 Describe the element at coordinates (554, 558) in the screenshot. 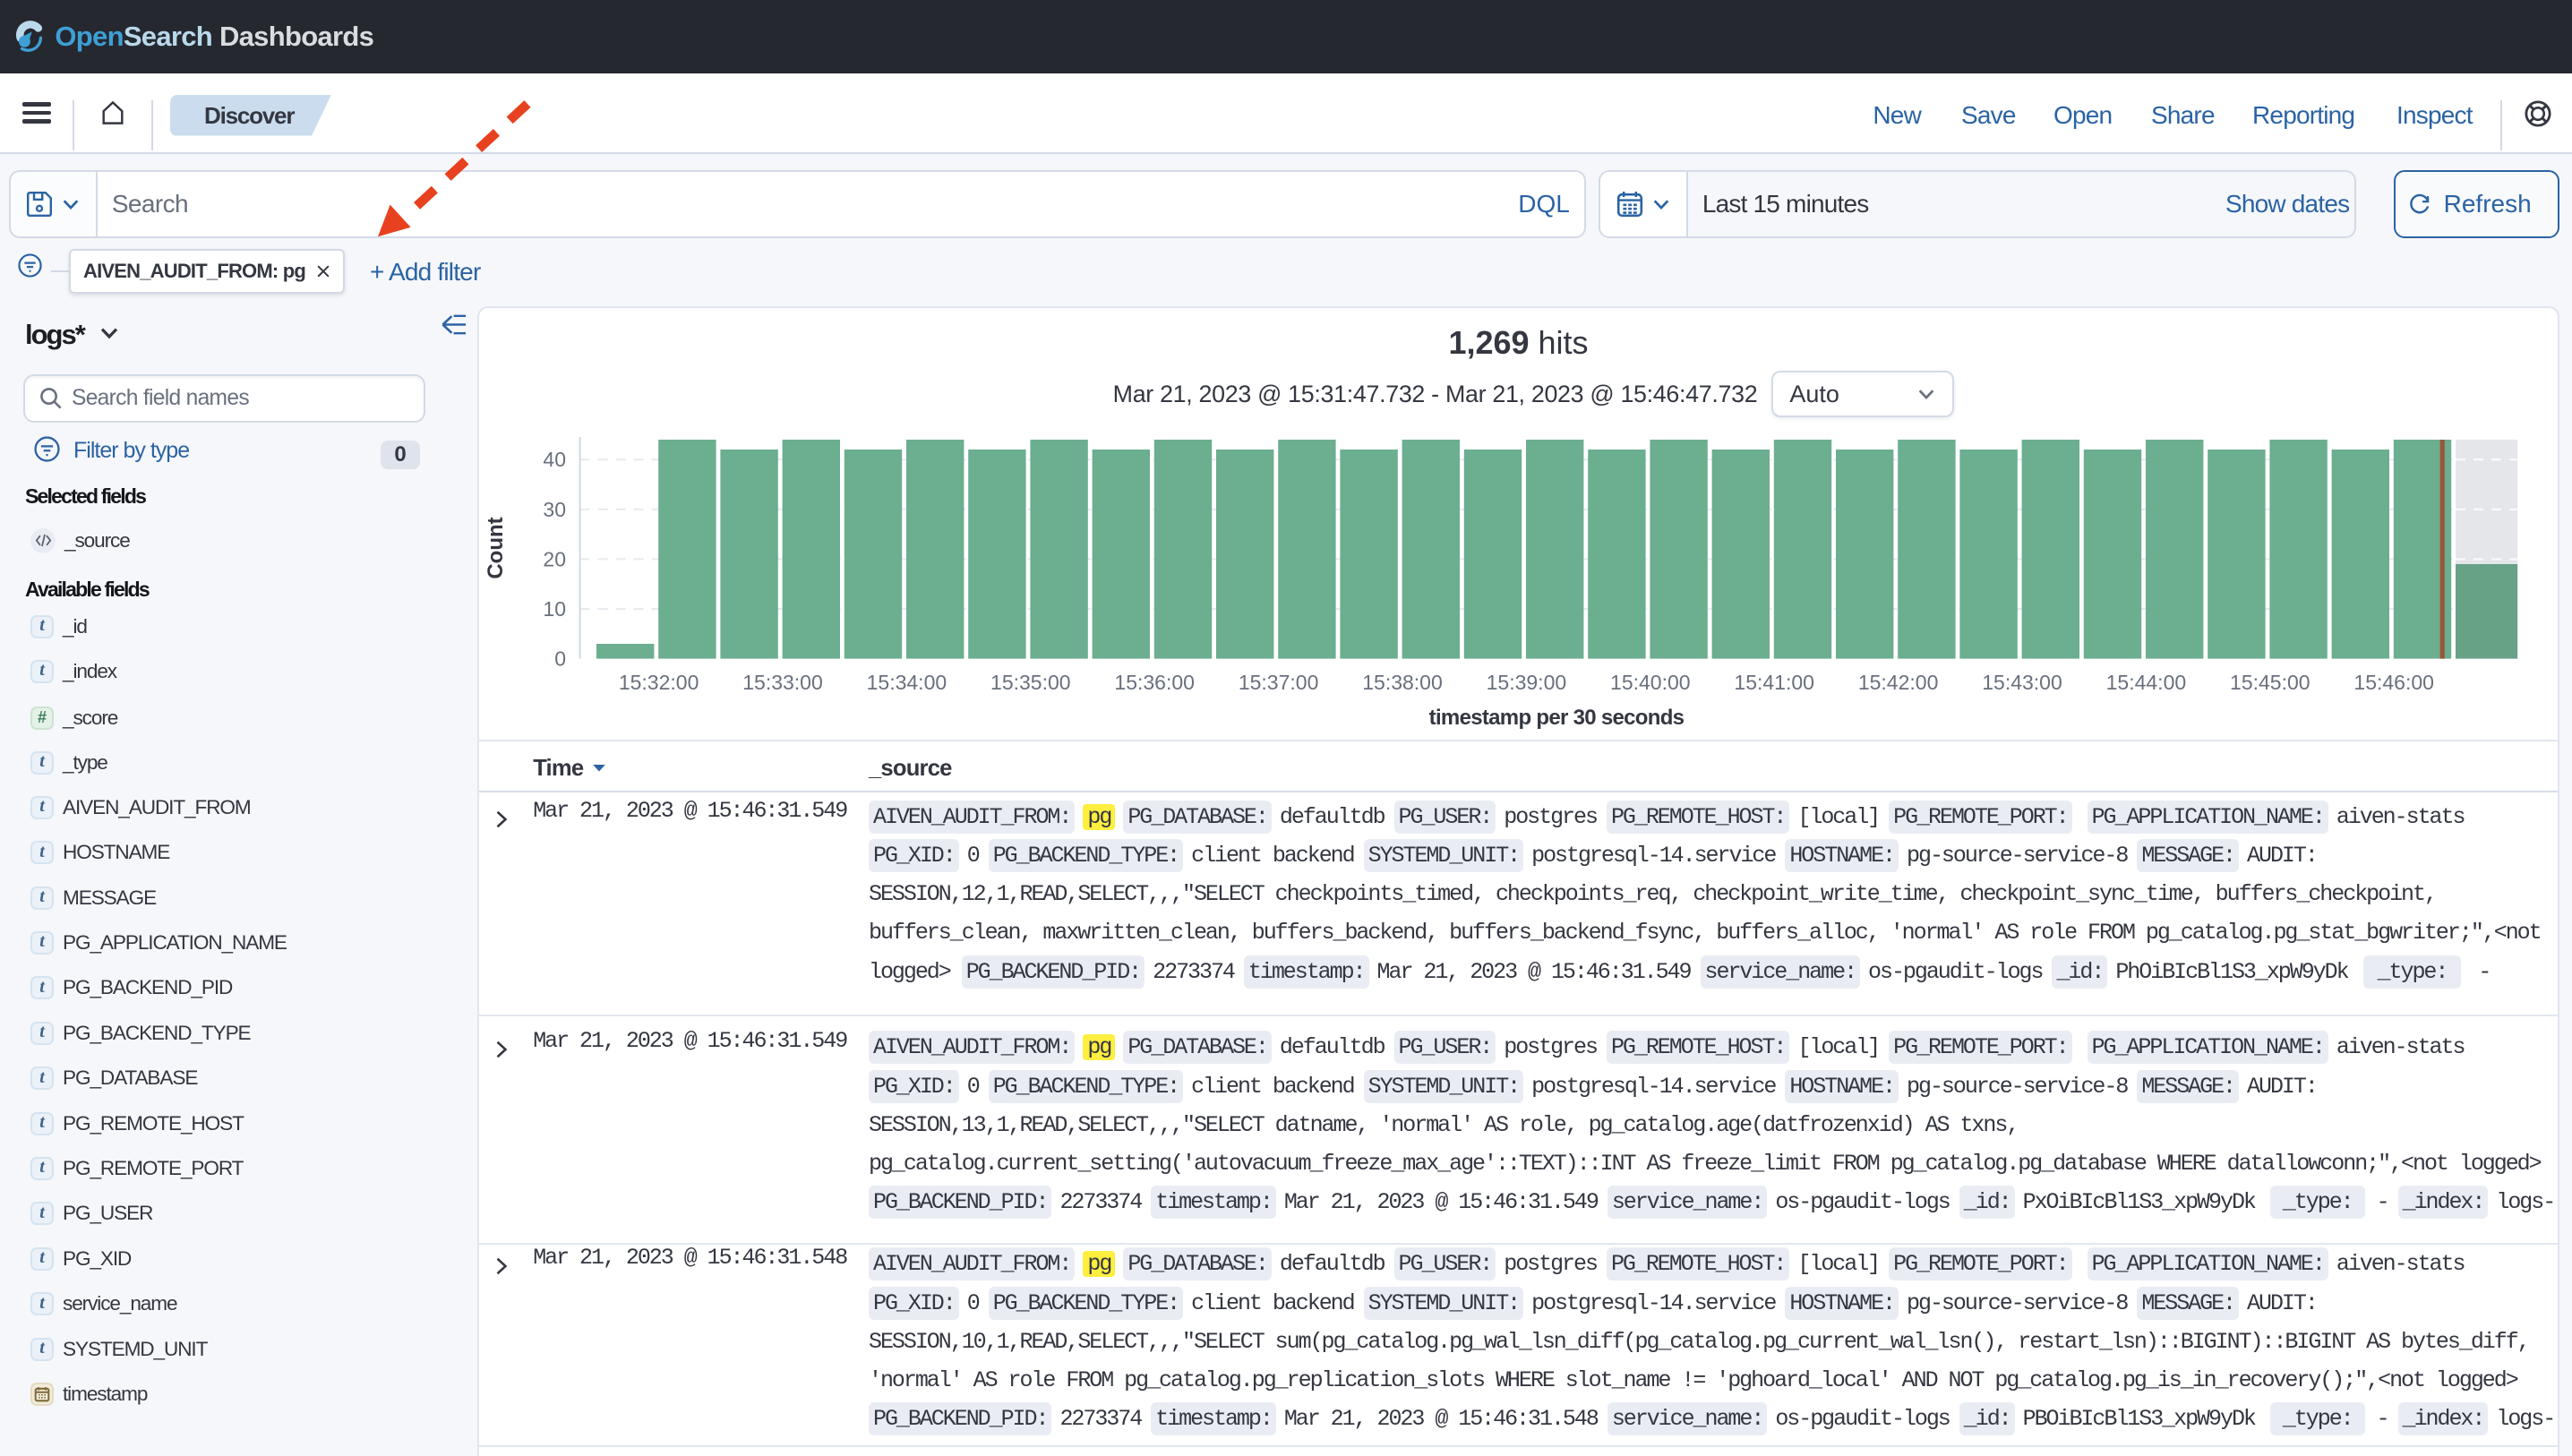

I see `svg-text: 20` at that location.